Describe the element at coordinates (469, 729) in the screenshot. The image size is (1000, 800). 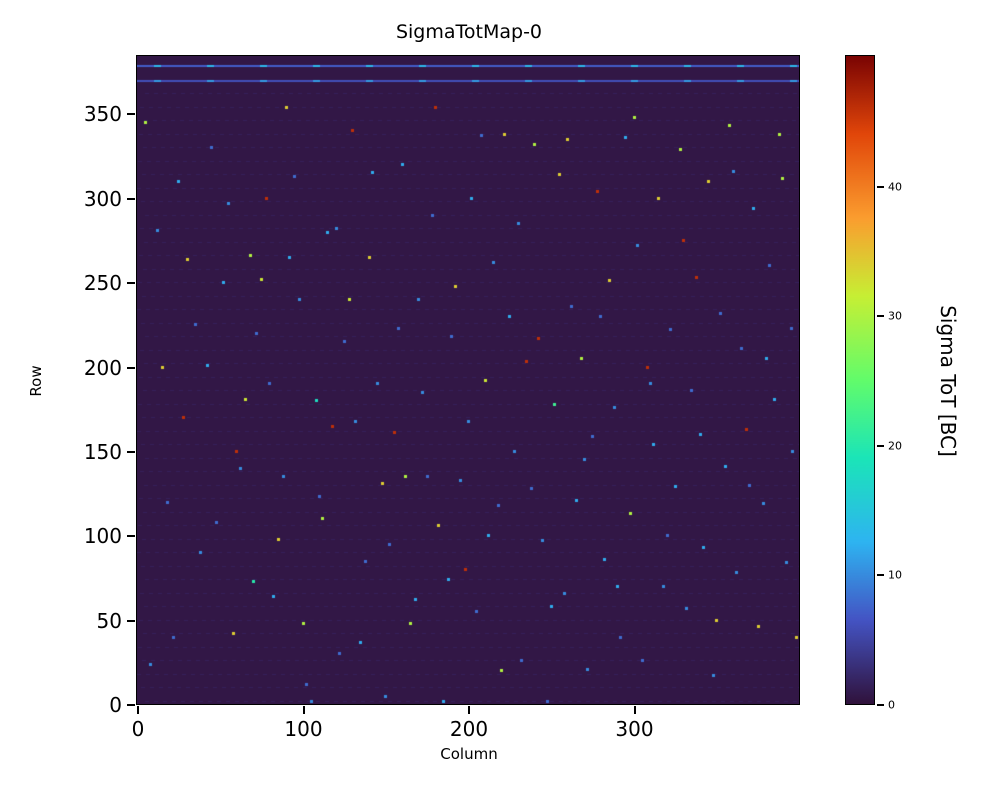
I see `x-tick-label: 200` at that location.